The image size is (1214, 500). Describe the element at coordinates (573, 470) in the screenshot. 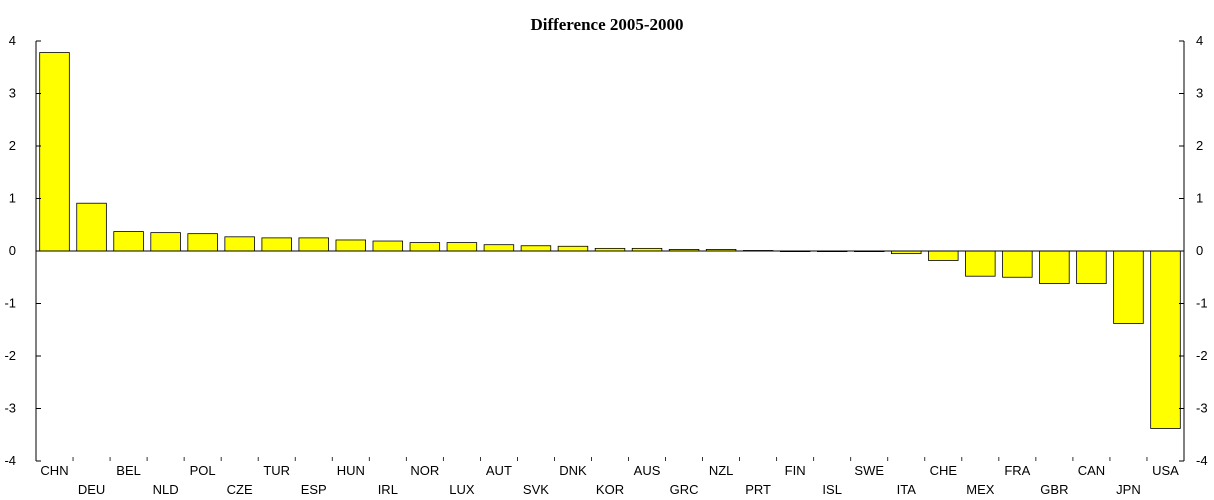

I see `category-label-dnk: DNK` at that location.